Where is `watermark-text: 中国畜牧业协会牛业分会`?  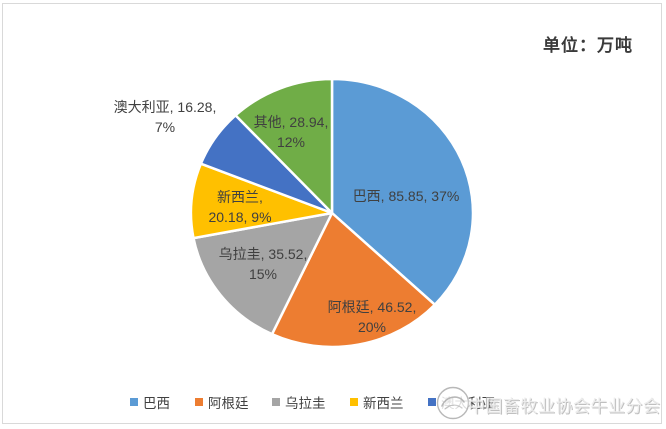
watermark-text: 中国畜牧业协会牛业分会 is located at coordinates (564, 406).